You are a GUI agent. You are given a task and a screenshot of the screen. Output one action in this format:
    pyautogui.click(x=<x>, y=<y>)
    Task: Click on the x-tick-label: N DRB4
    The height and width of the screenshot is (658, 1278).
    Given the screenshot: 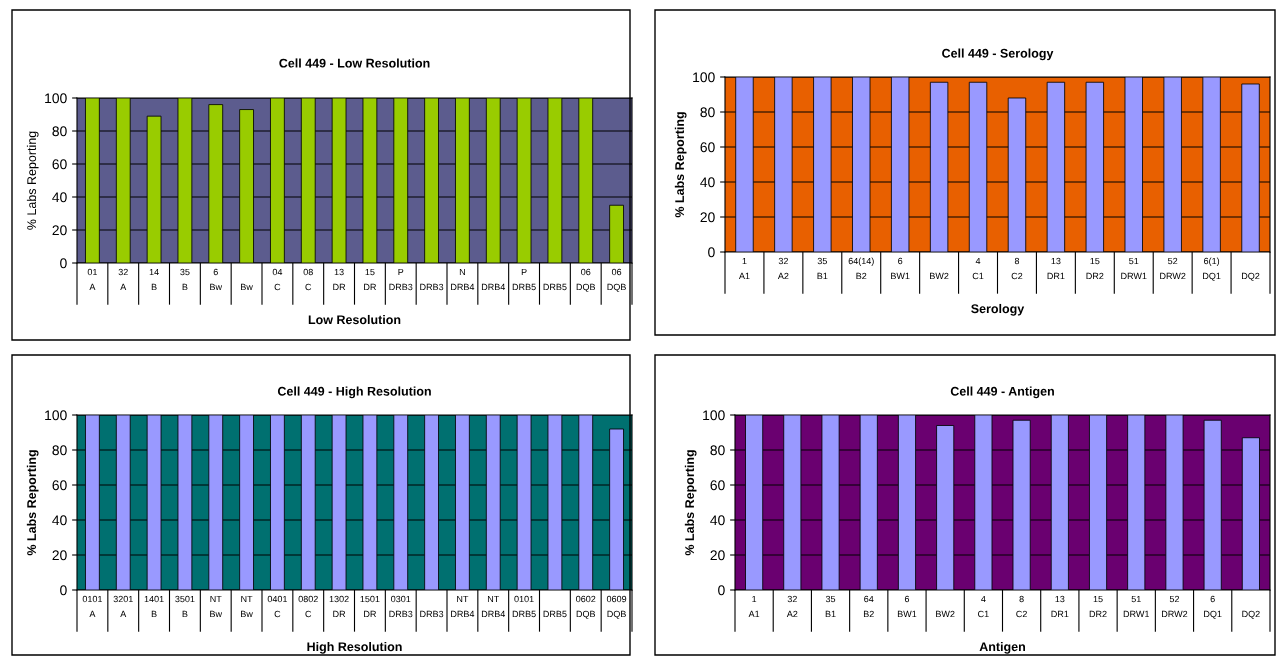 What is the action you would take?
    pyautogui.click(x=463, y=279)
    